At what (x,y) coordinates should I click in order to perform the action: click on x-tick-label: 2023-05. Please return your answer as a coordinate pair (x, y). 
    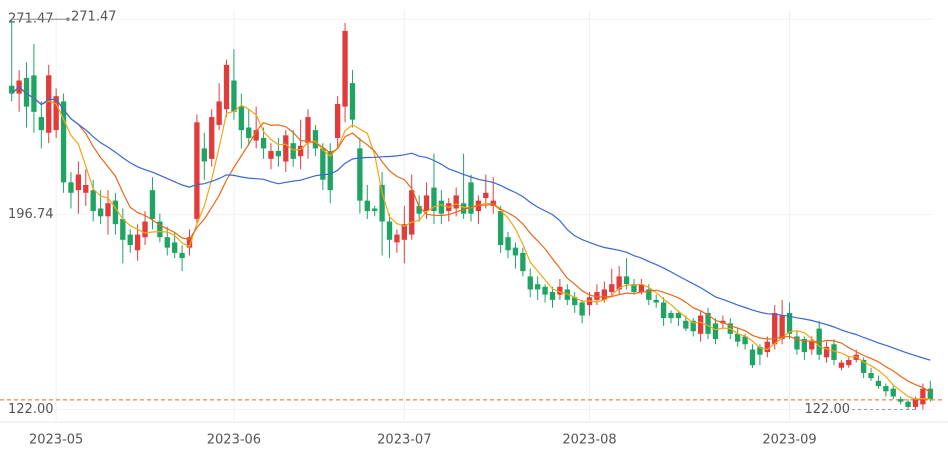
    Looking at the image, I should click on (56, 440).